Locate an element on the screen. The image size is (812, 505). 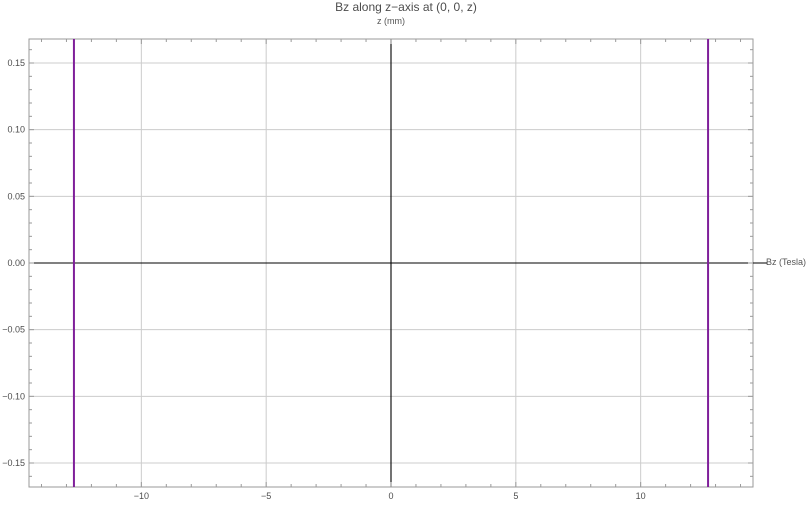
y-tick-label: 0.10 is located at coordinates (16, 130).